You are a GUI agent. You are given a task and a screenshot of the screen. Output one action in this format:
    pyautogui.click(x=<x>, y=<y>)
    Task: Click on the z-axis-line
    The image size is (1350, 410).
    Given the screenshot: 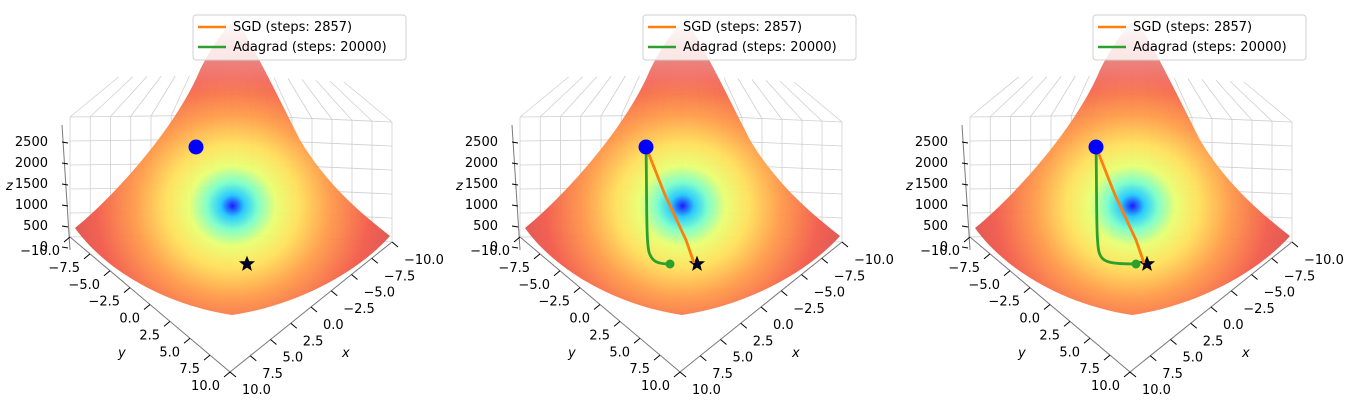 What is the action you would take?
    pyautogui.click(x=966, y=187)
    